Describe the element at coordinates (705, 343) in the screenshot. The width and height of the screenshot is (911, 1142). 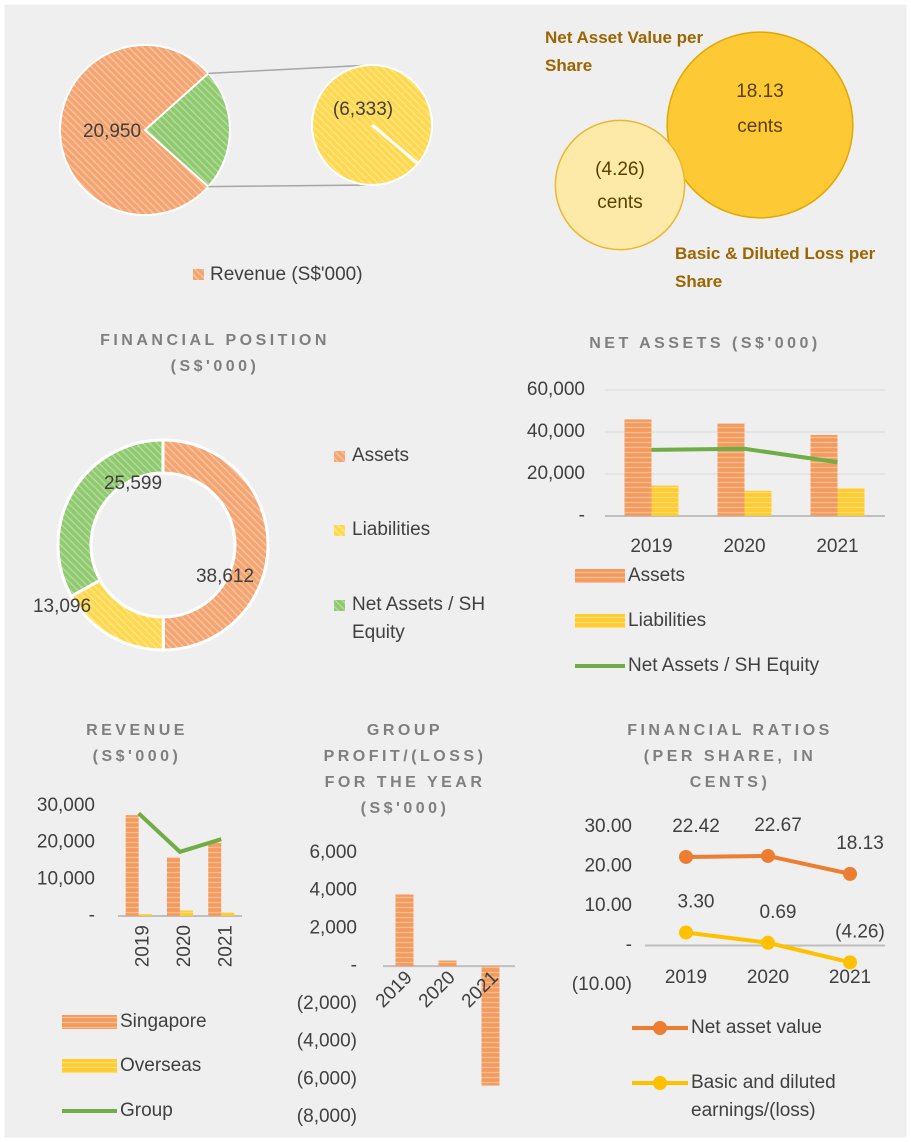
I see `chart-title: NET ASSETS (S$'000)` at that location.